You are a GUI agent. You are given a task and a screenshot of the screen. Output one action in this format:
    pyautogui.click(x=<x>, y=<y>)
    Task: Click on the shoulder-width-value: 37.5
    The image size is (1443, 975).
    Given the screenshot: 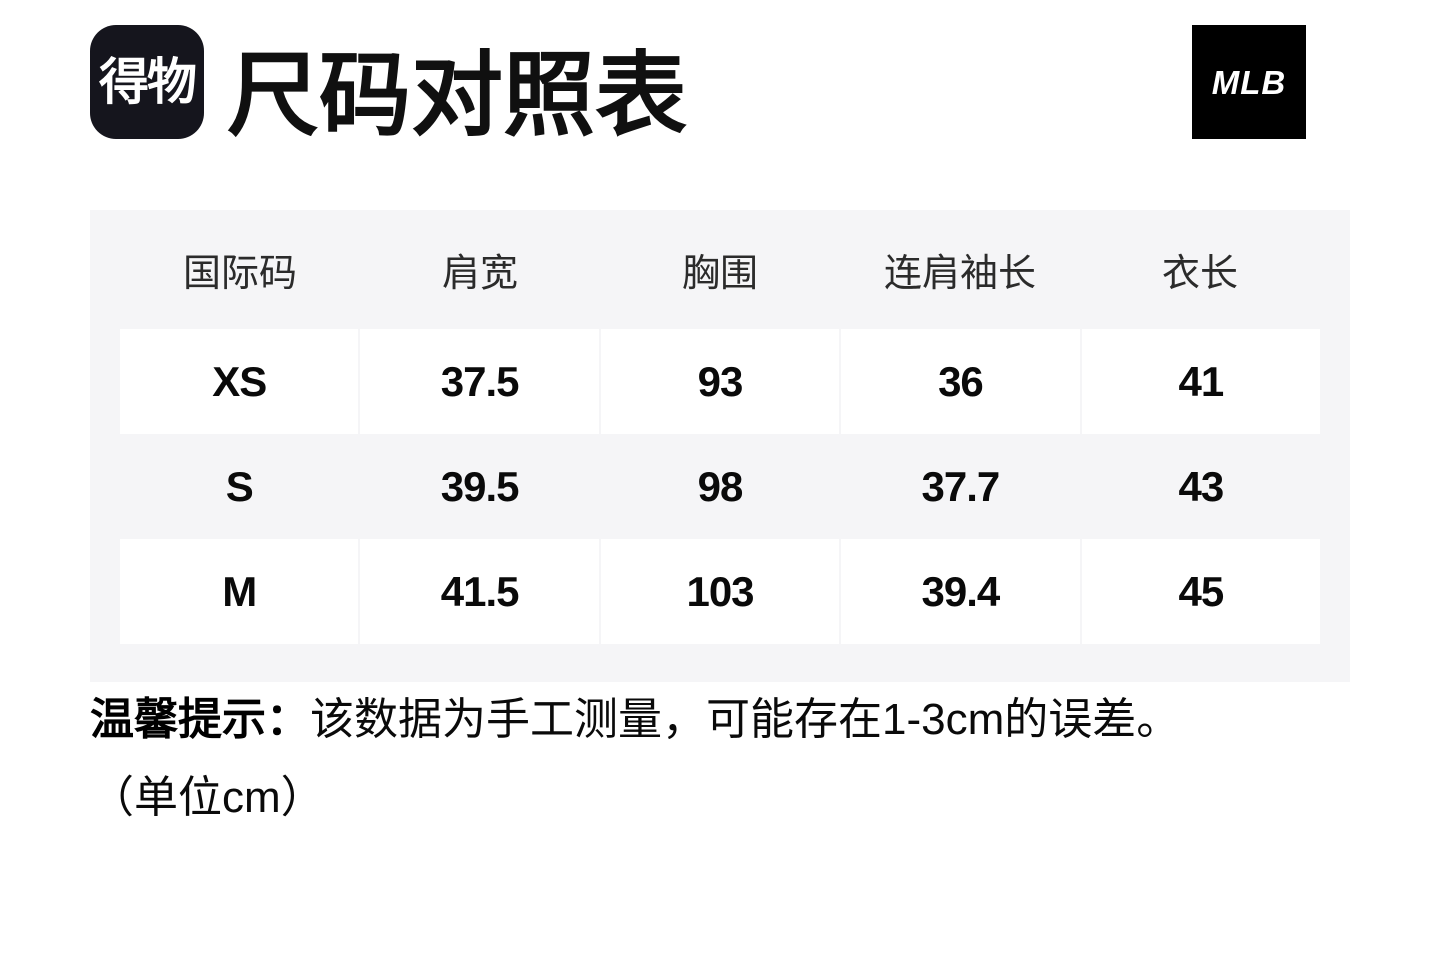 What is the action you would take?
    pyautogui.click(x=479, y=381)
    